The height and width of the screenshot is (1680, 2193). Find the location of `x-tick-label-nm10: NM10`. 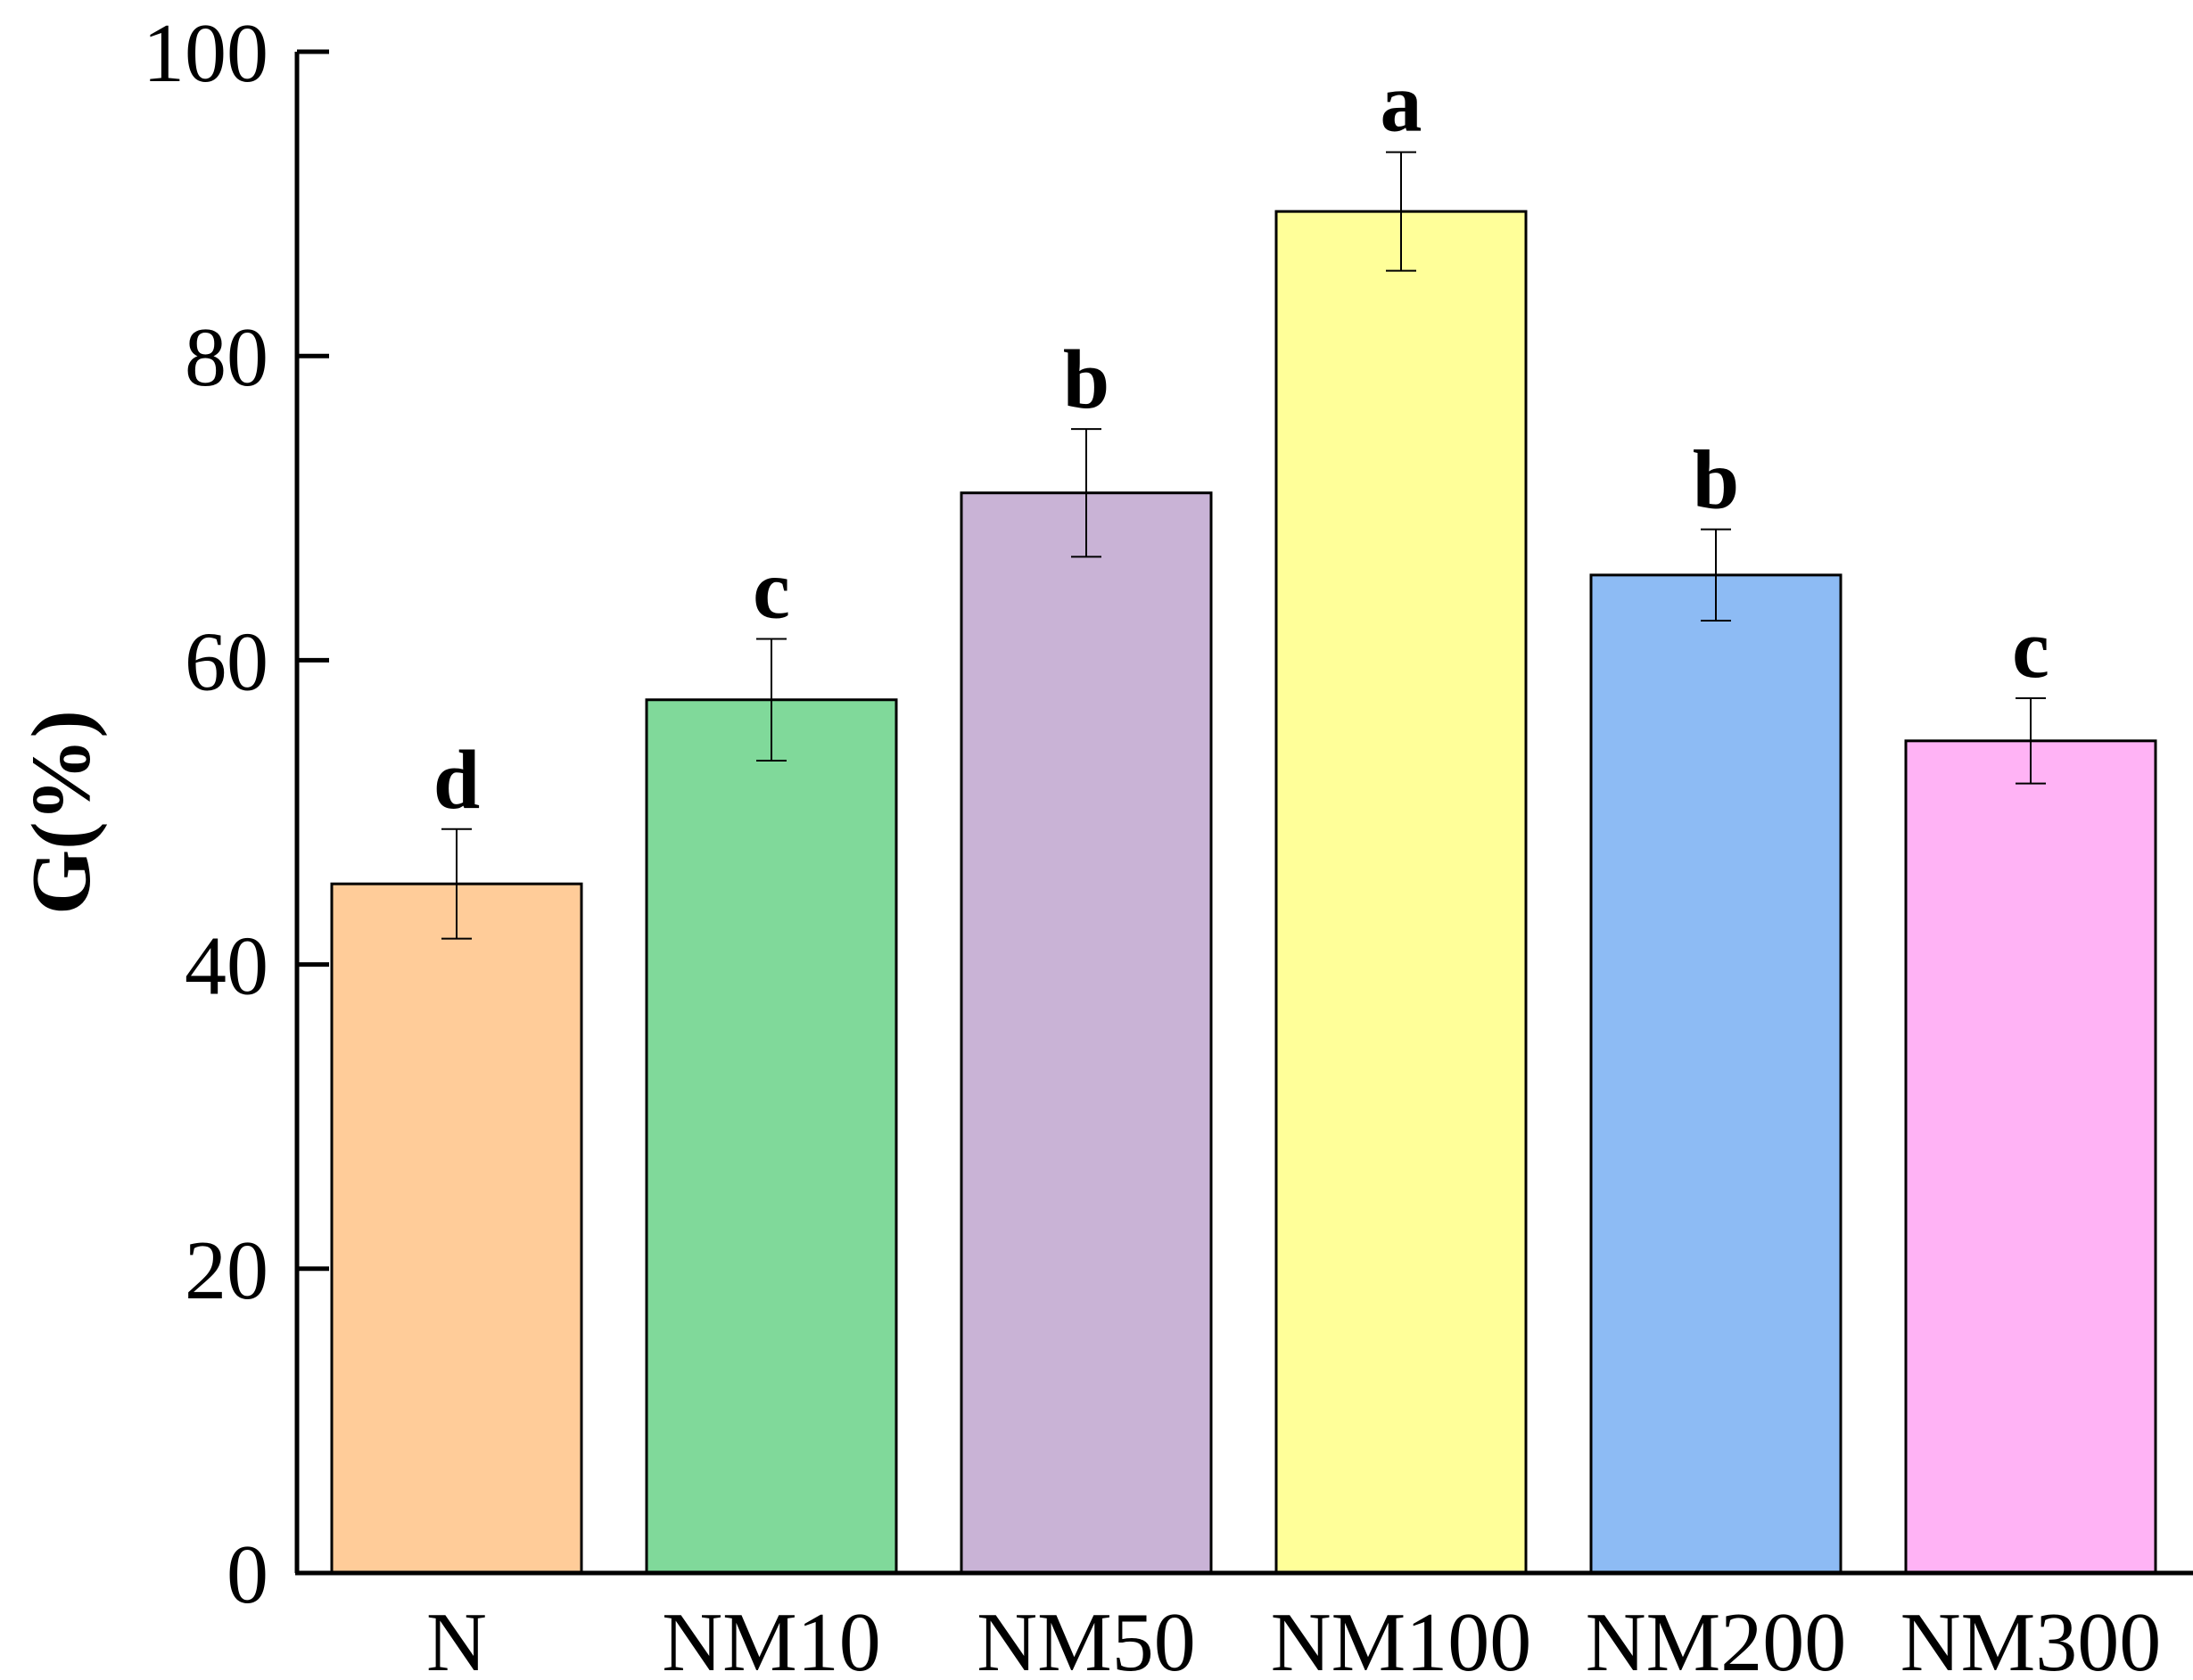

x-tick-label-nm10: NM10 is located at coordinates (771, 1638).